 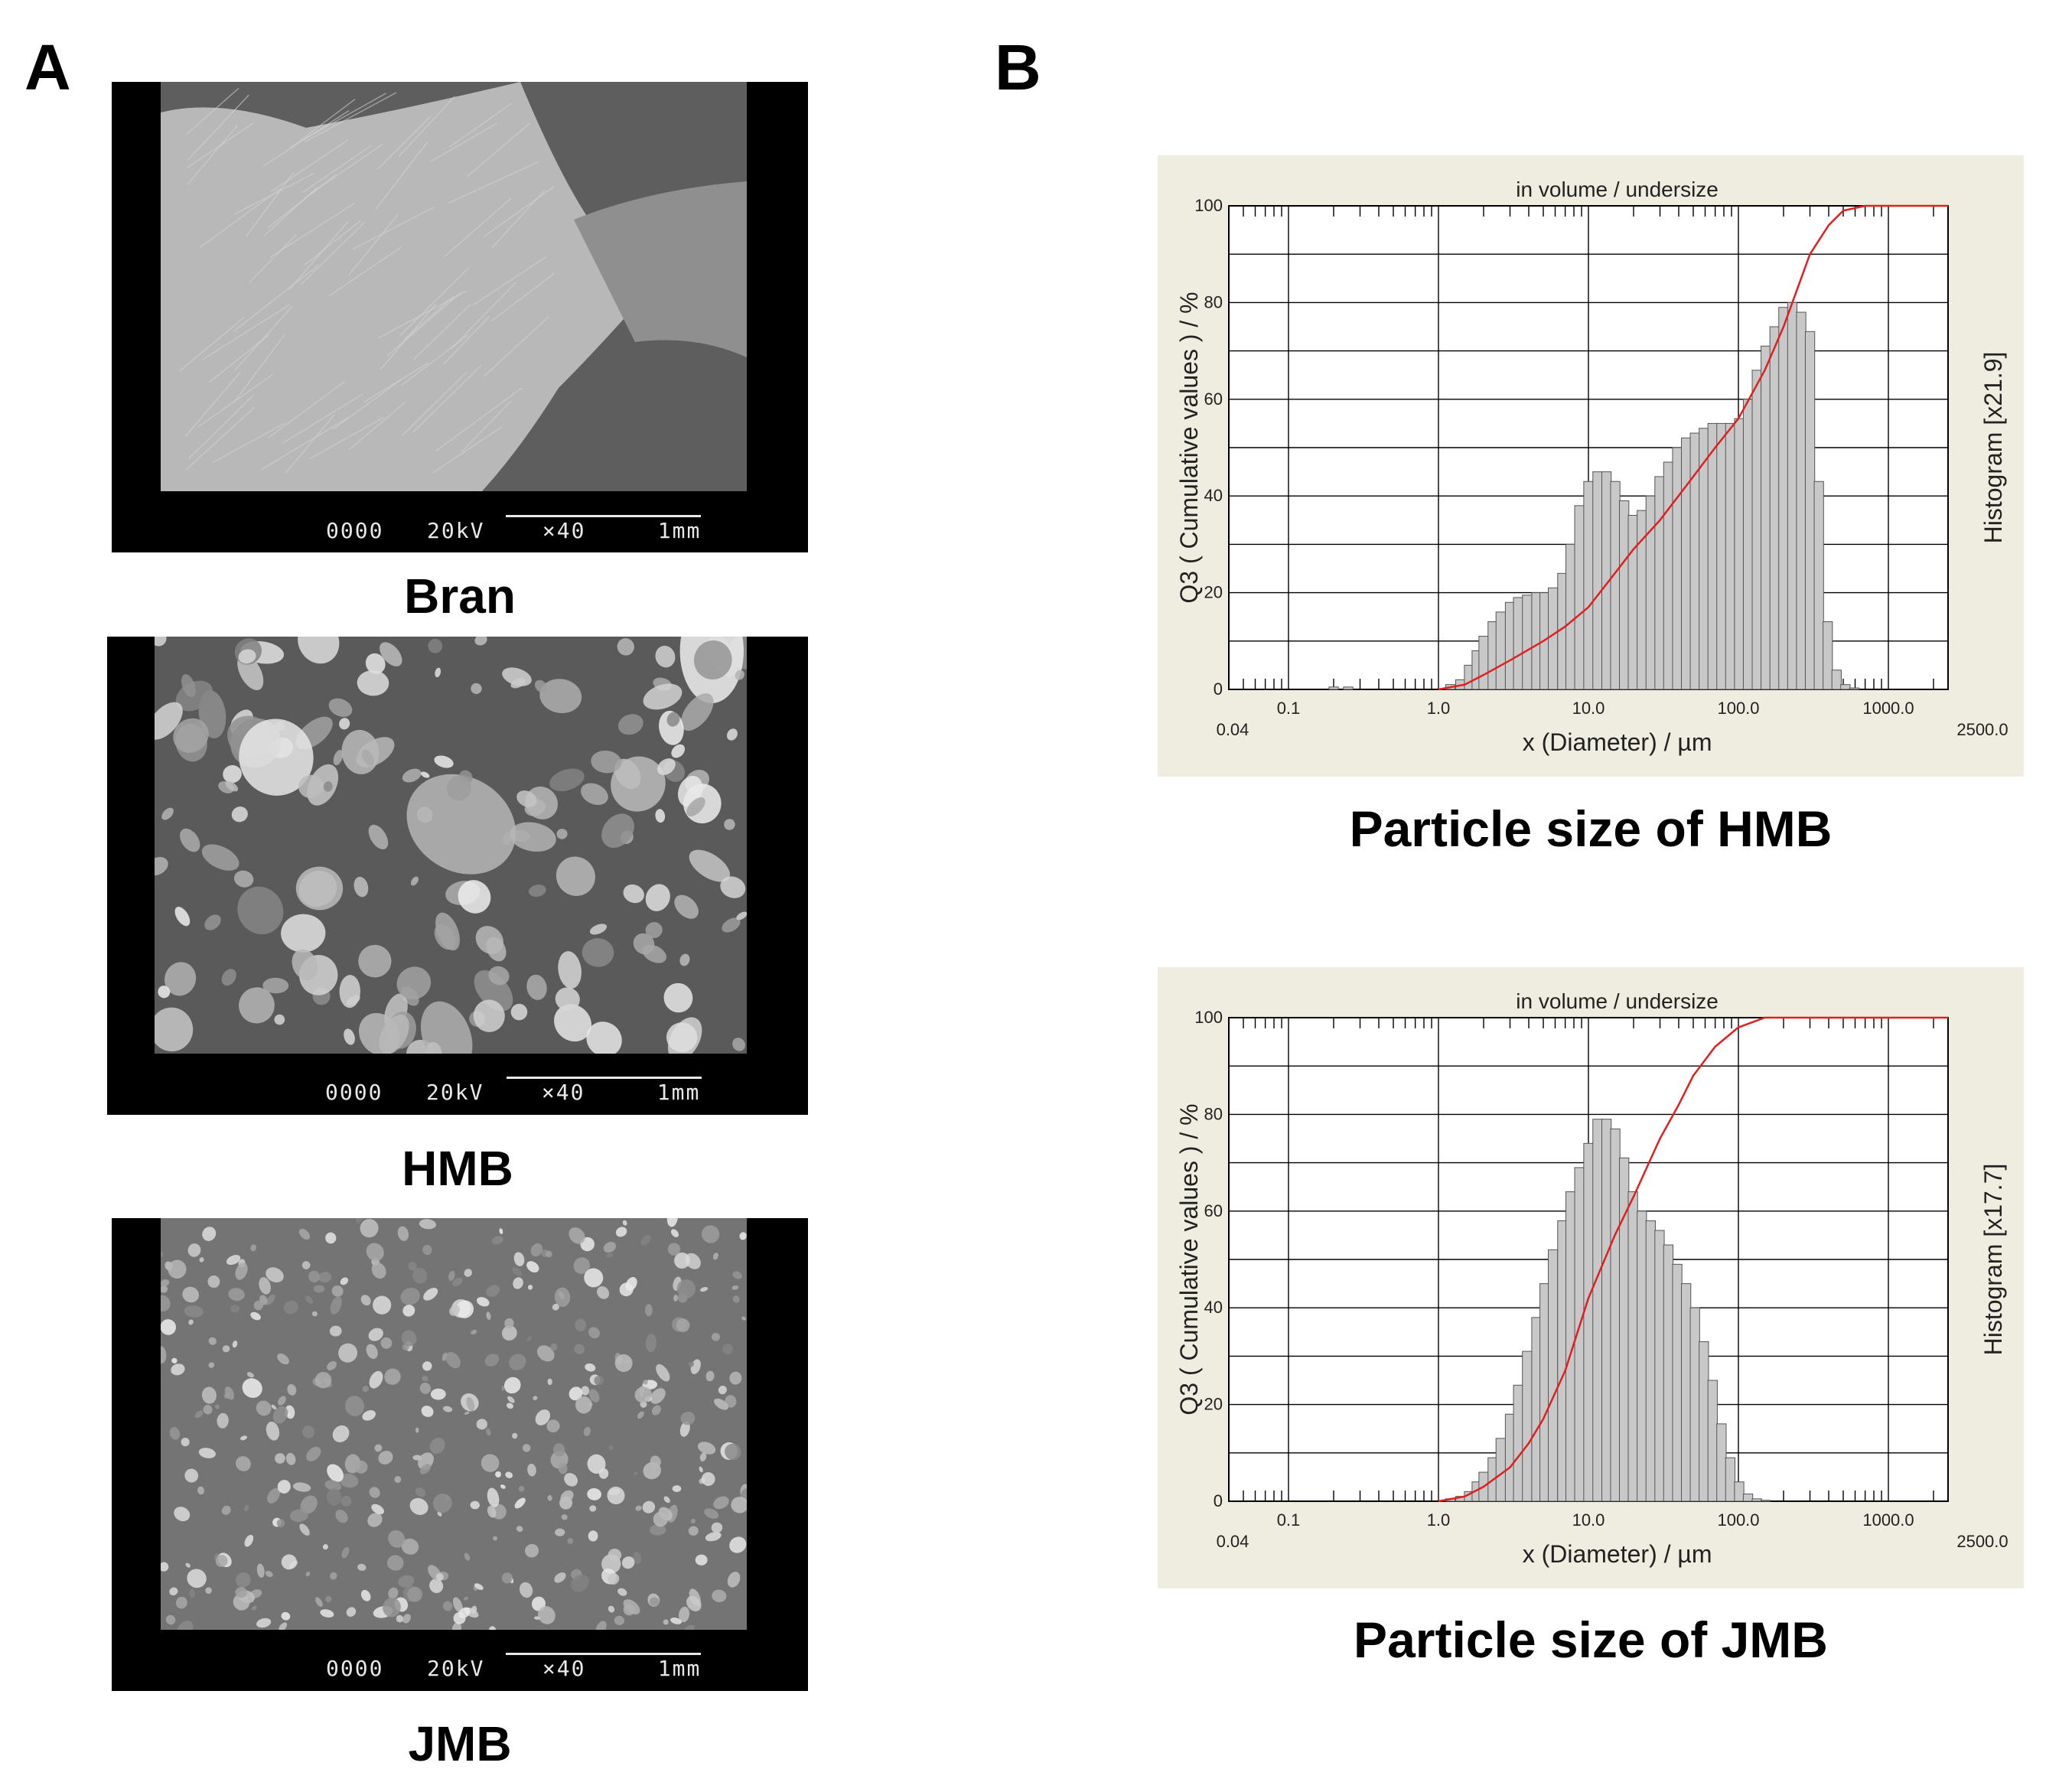 What do you see at coordinates (1218, 689) in the screenshot?
I see `y-tick-label: 0` at bounding box center [1218, 689].